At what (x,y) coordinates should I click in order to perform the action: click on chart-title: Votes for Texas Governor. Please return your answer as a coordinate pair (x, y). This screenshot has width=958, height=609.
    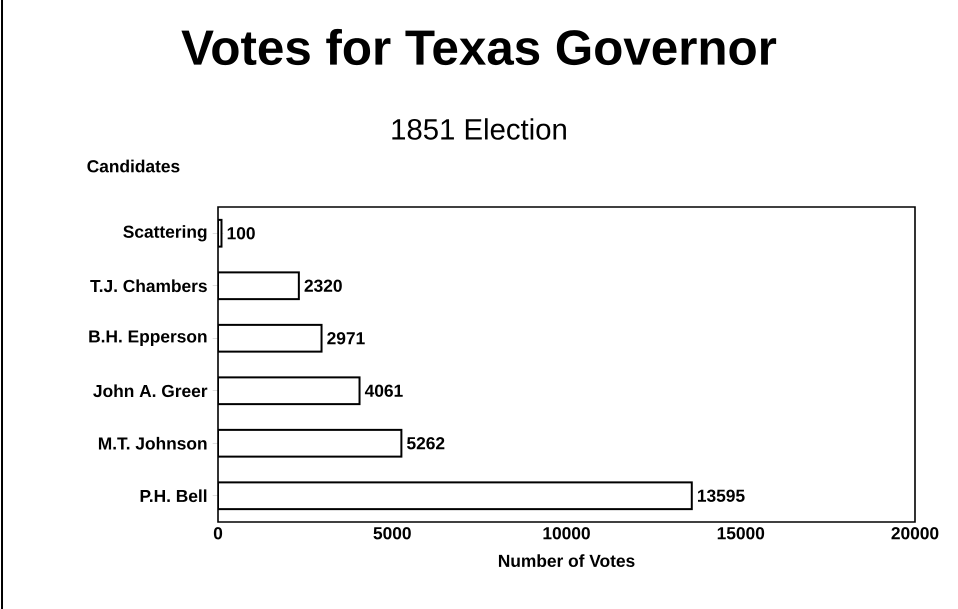
    Looking at the image, I should click on (478, 47).